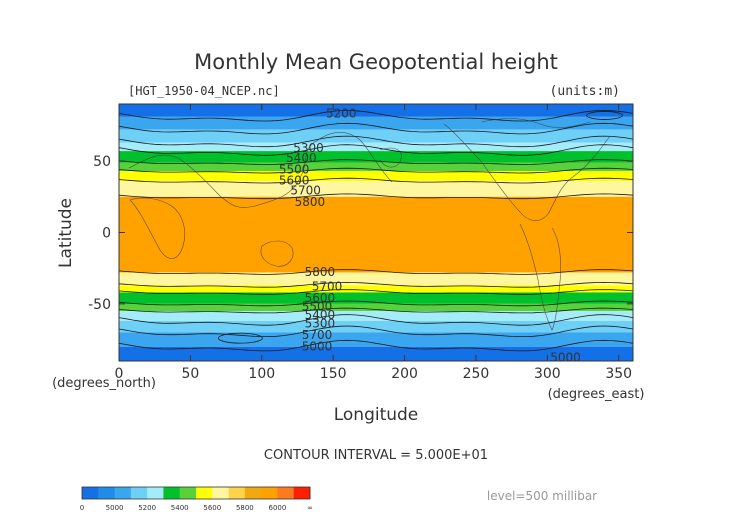  What do you see at coordinates (204, 91) in the screenshot?
I see `dataset-label: [HGT_1950-04_NCEP.nc]` at bounding box center [204, 91].